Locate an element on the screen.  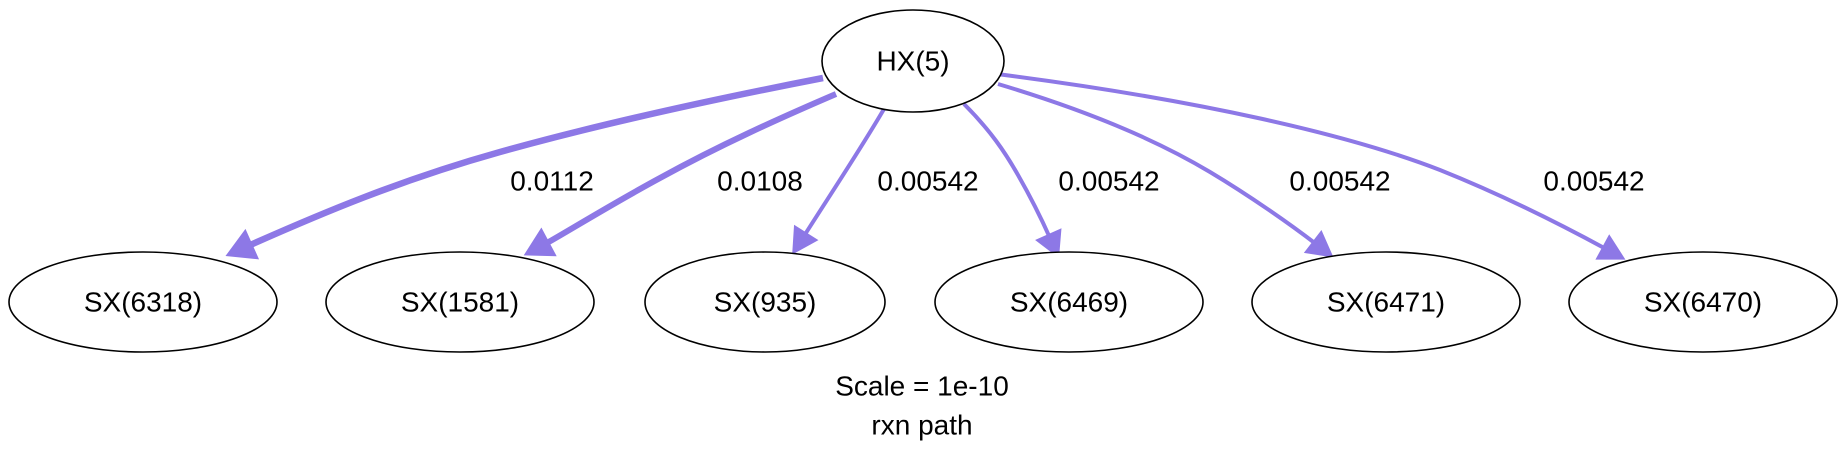
node-child-2-ellipse is located at coordinates (460, 302).